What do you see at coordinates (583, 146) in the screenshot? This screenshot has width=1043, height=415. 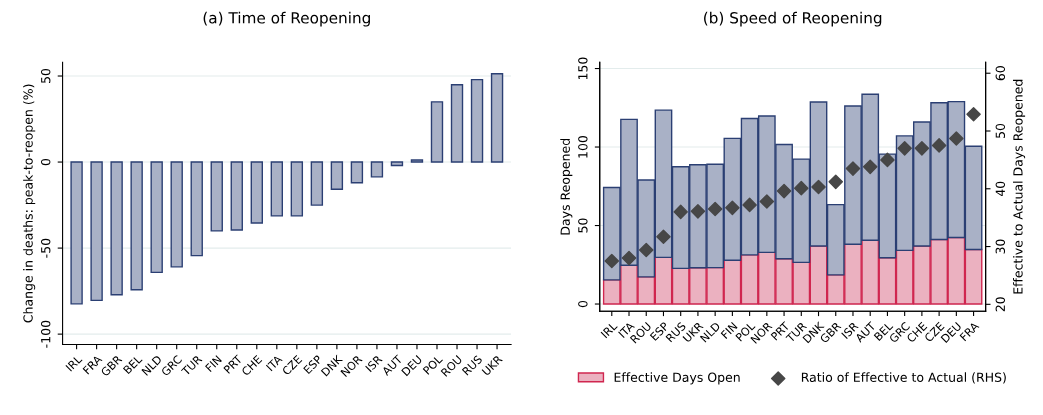 I see `y-tick-label: 100` at bounding box center [583, 146].